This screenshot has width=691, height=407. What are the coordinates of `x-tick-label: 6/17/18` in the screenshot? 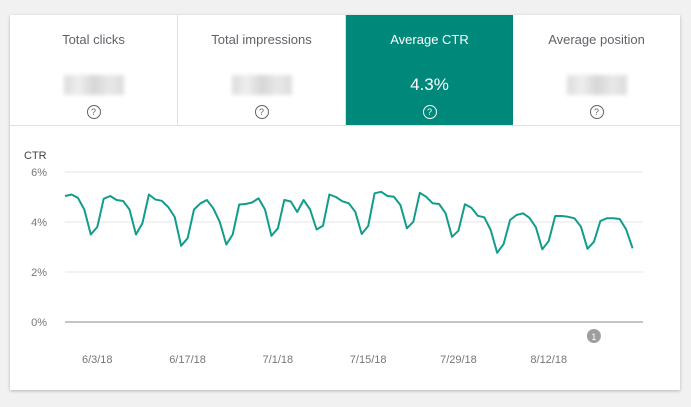 It's located at (187, 360).